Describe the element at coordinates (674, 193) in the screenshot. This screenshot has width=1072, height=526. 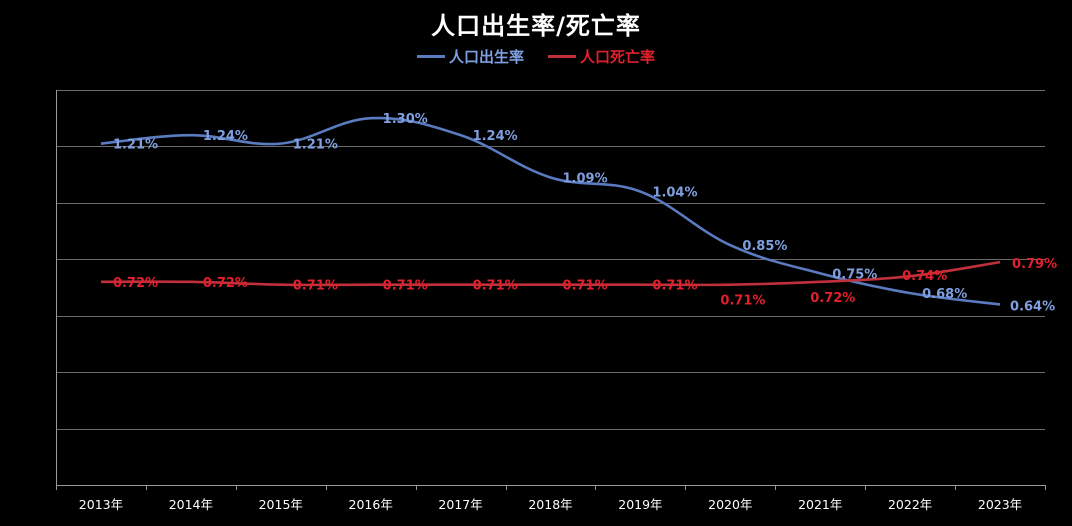
I see `birth-rate-data-label: 1.04%` at that location.